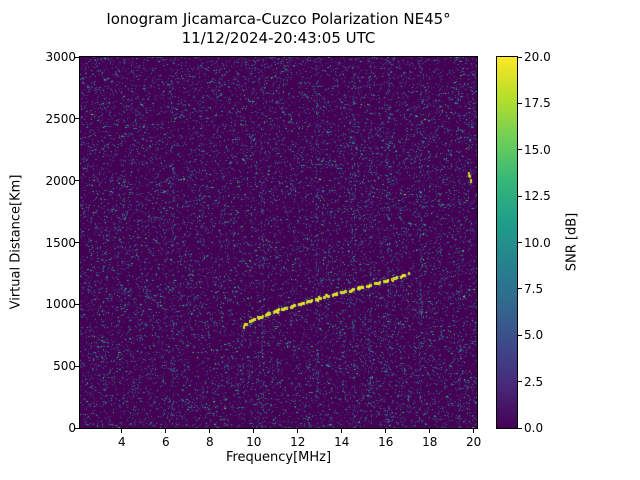 The image size is (640, 480). Describe the element at coordinates (72, 428) in the screenshot. I see `y-tick-label: 0` at that location.